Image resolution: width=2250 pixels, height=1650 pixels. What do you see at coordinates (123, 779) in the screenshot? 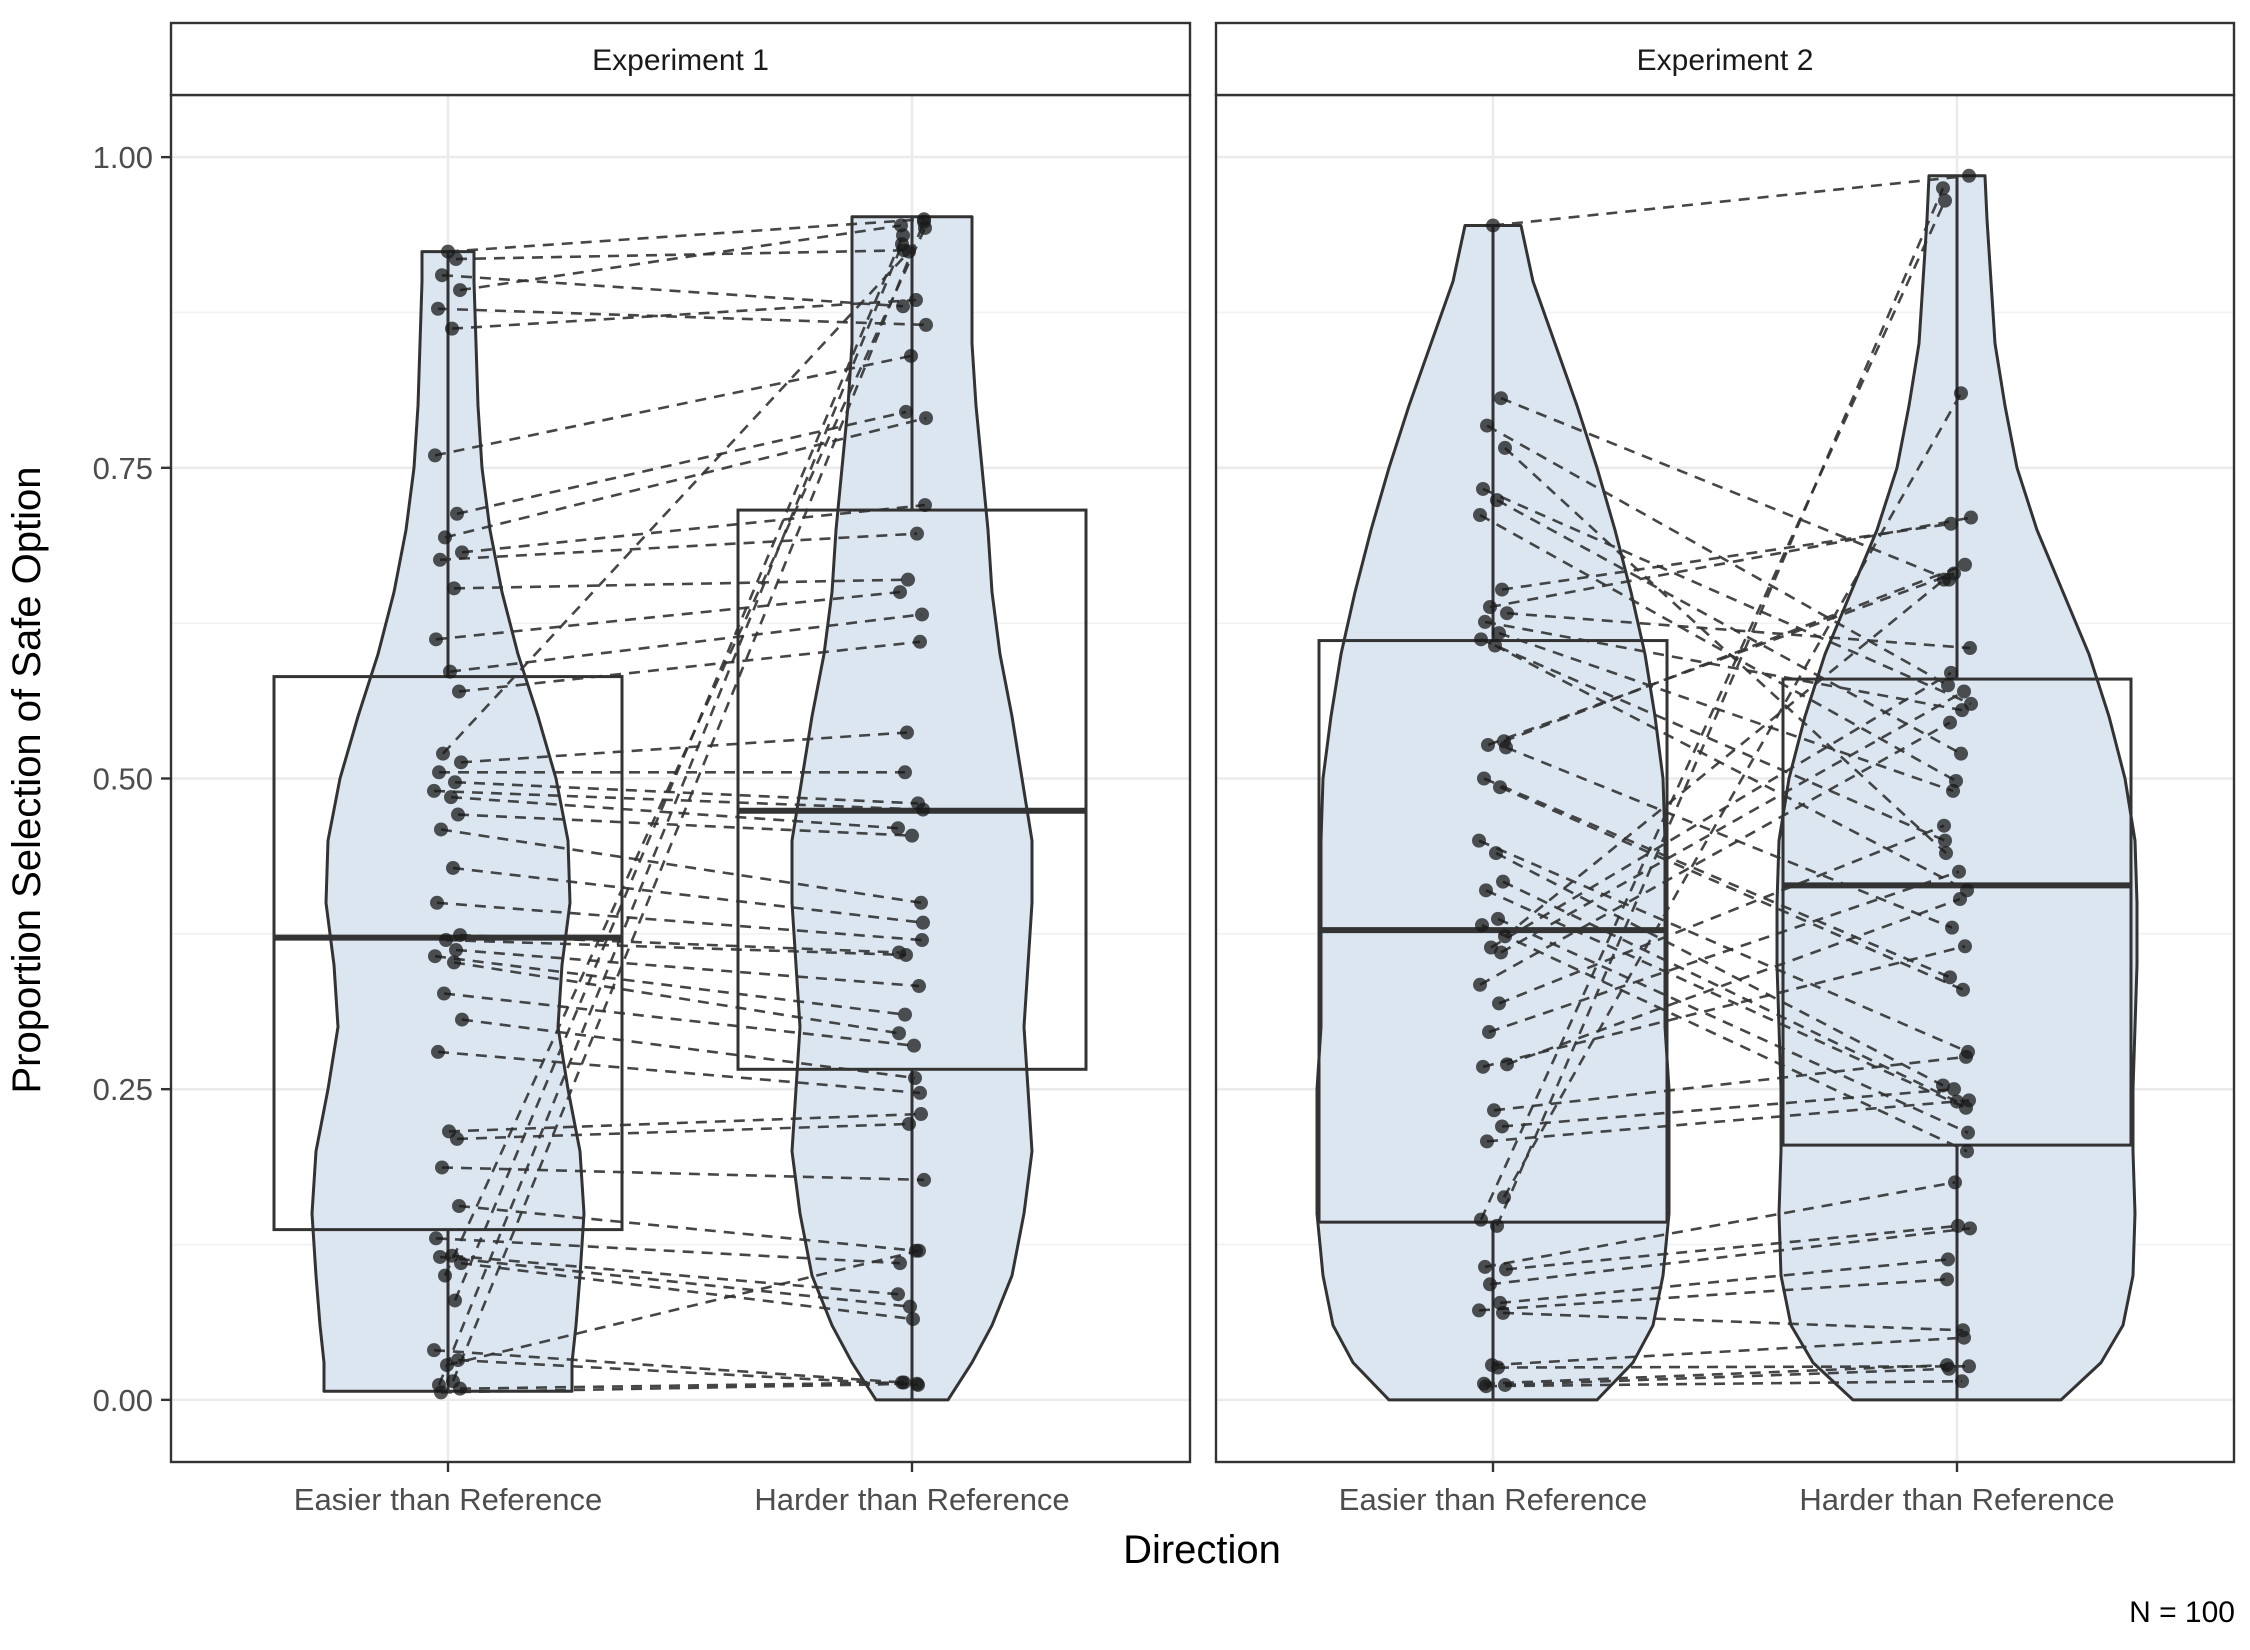
I see `y-tick-label: 0.50` at bounding box center [123, 779].